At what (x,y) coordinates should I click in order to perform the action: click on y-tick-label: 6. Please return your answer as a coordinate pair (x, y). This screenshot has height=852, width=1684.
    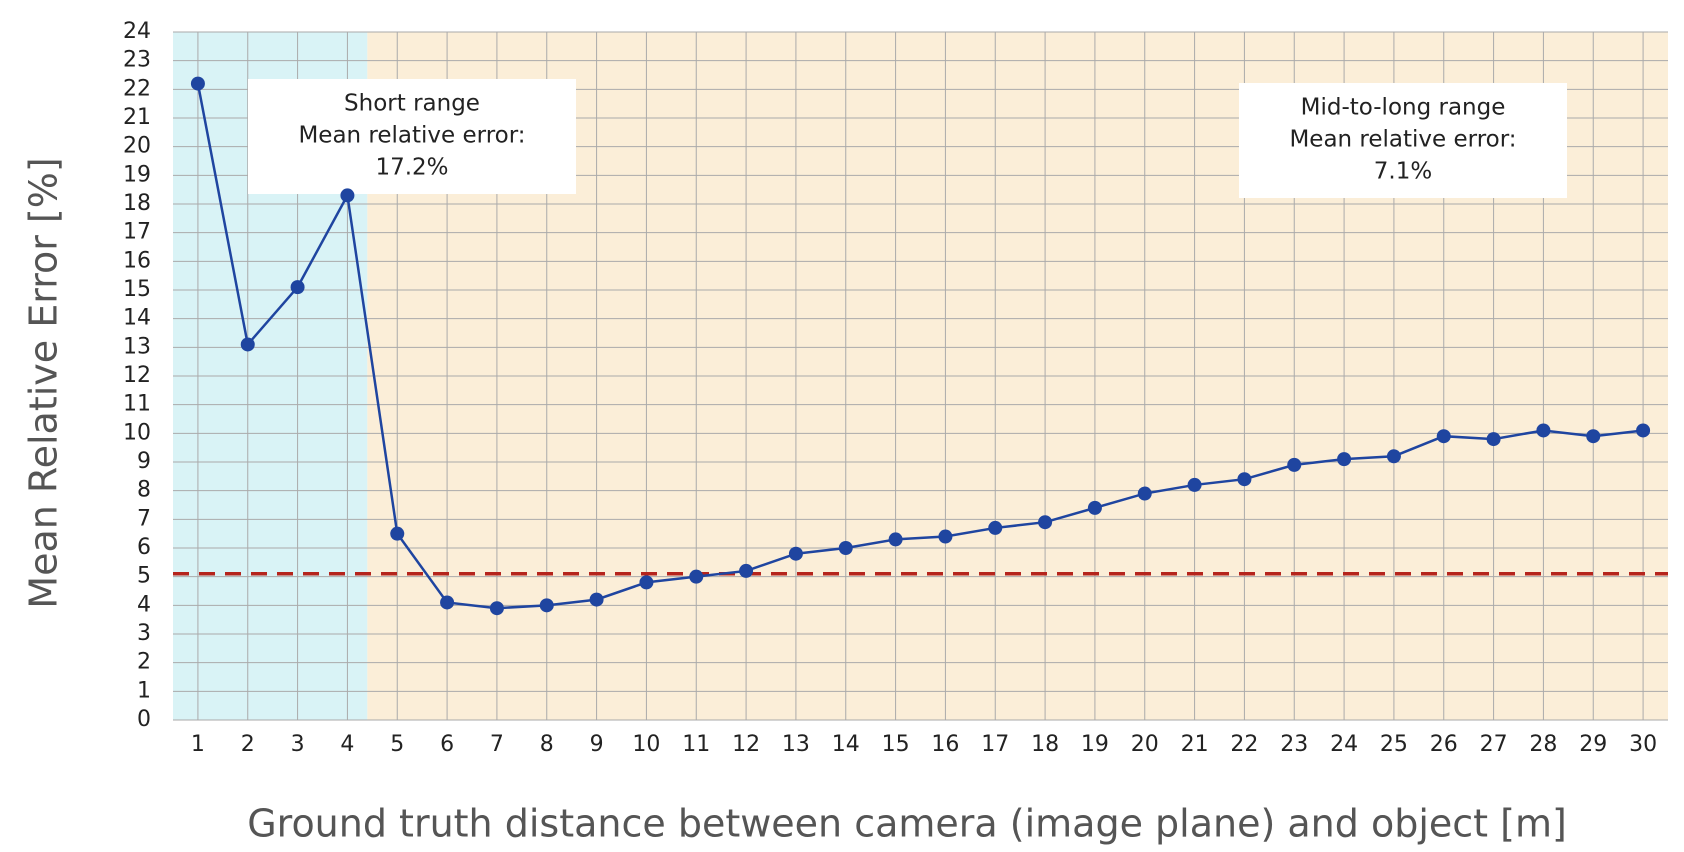
    Looking at the image, I should click on (144, 547).